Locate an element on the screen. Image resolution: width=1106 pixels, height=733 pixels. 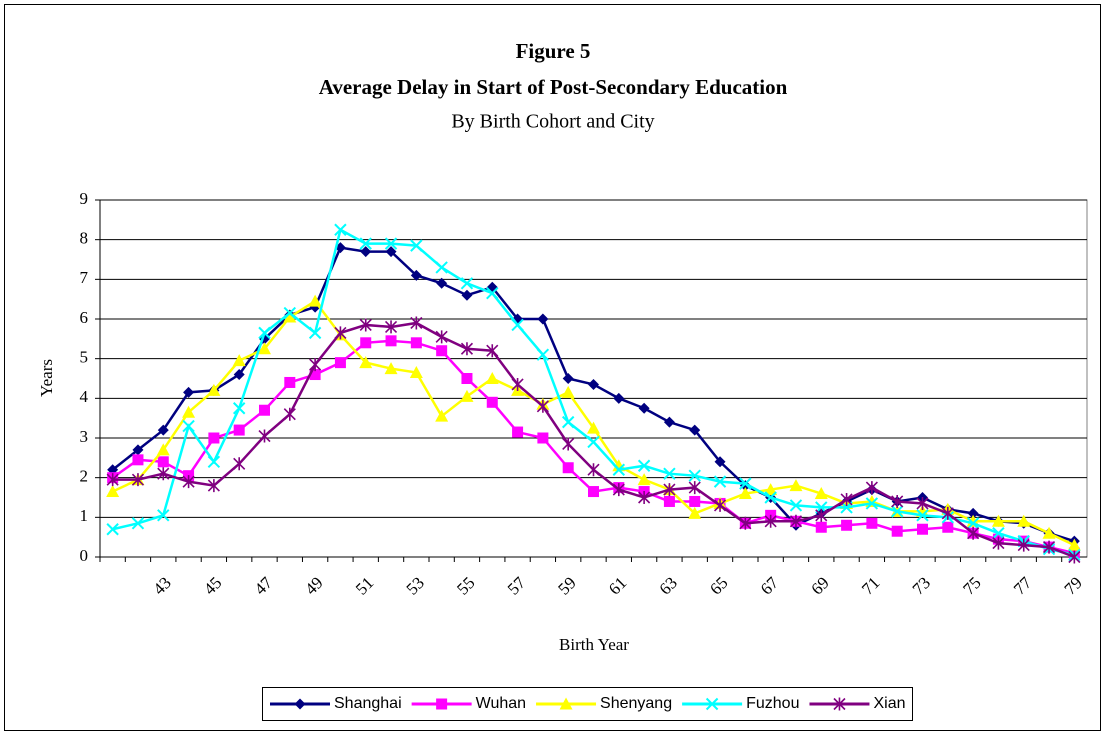
y-tick-label: 4 is located at coordinates (84, 396).